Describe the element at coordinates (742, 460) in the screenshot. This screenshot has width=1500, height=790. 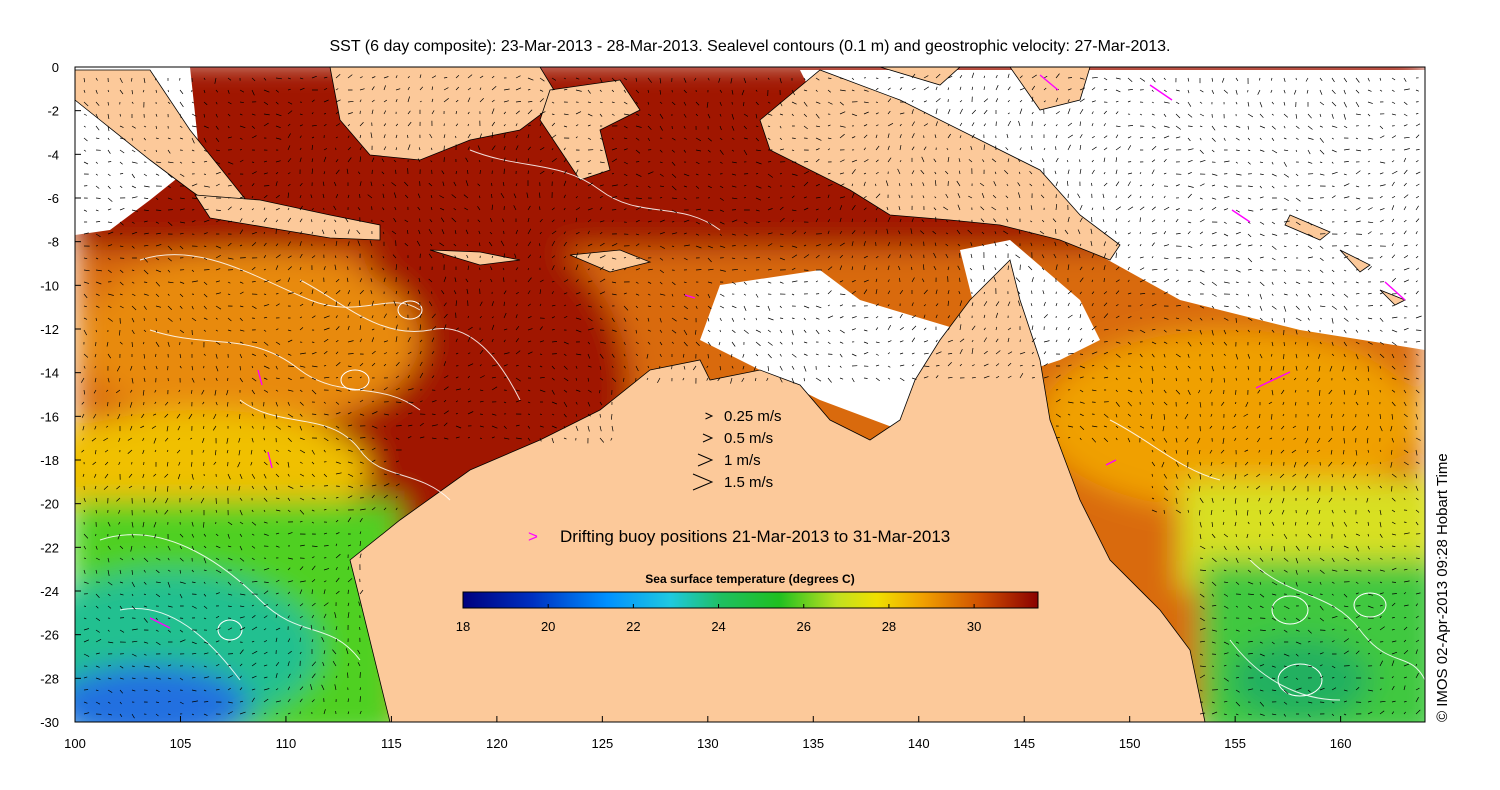
I see `speed-legend-label: 1 m/s` at that location.